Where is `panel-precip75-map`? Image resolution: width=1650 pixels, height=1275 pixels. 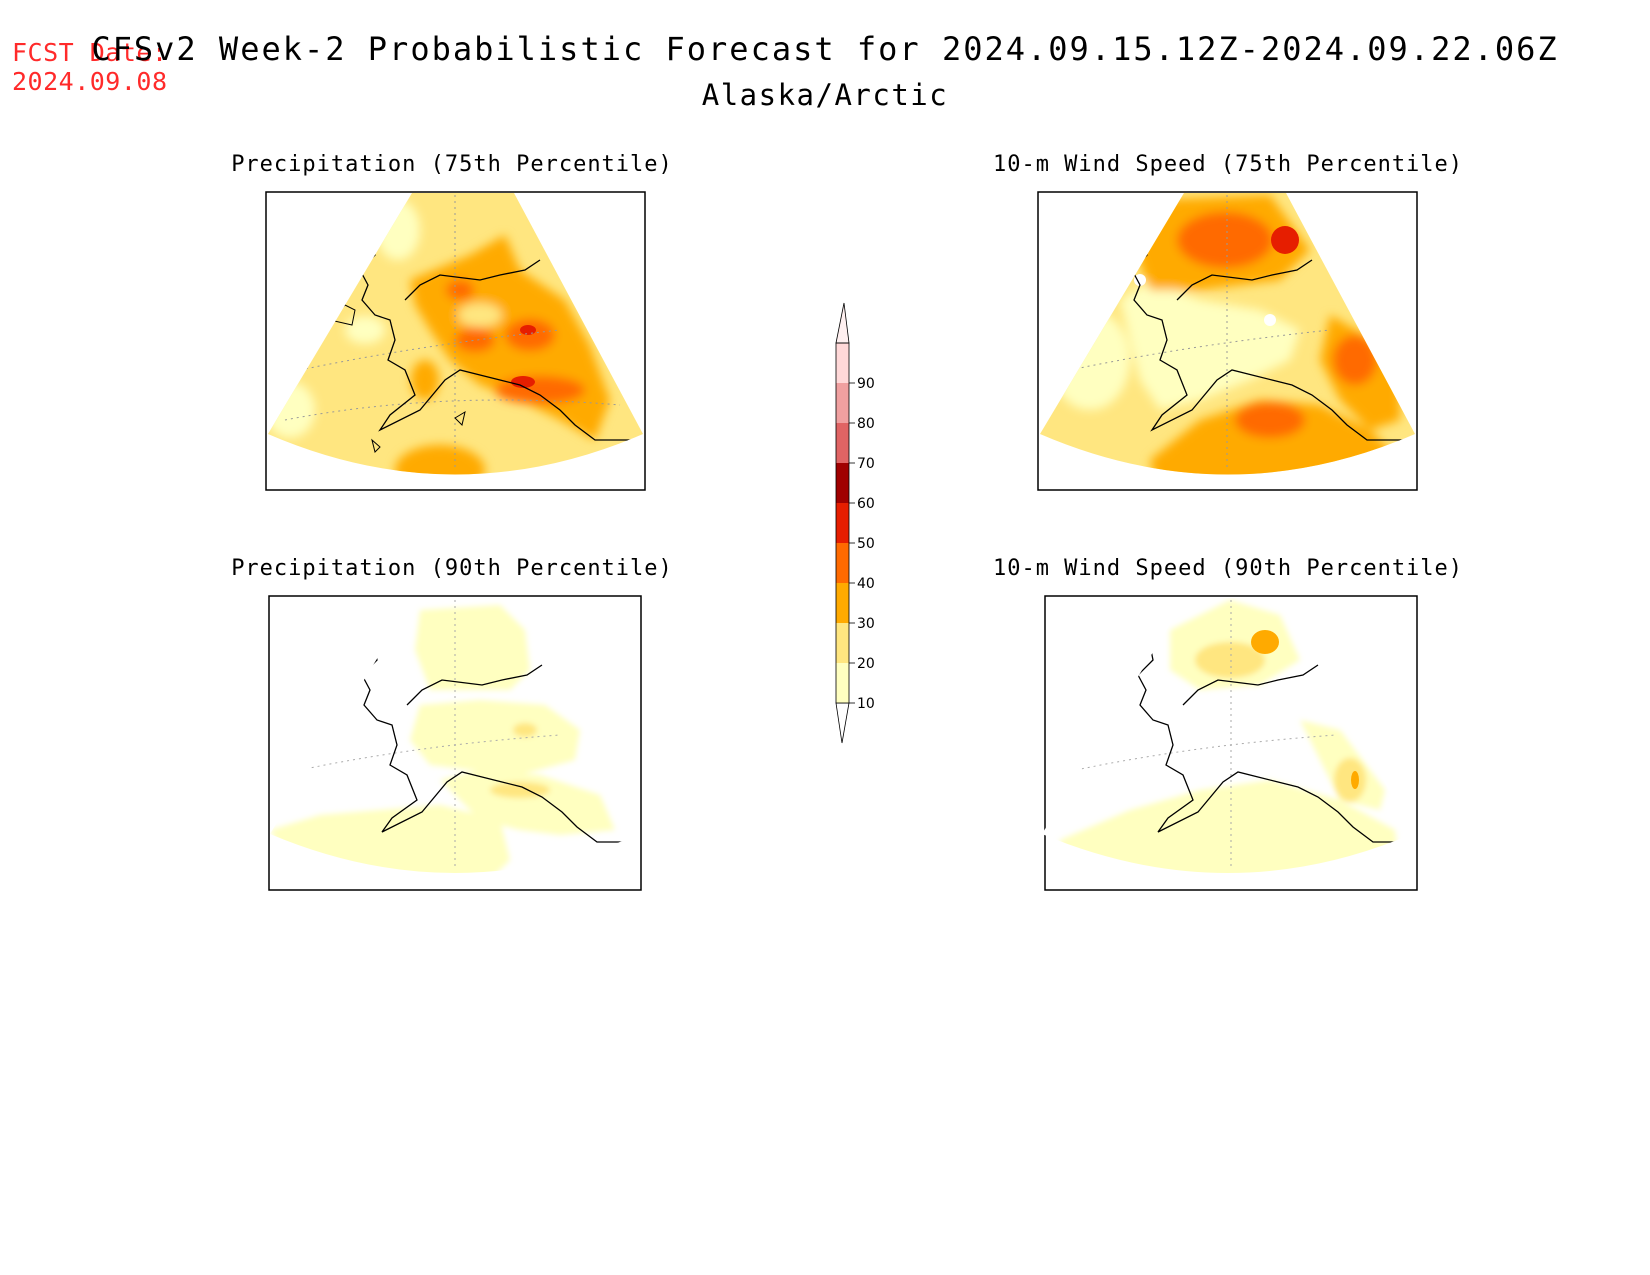
panel-precip75-map is located at coordinates (455, 341).